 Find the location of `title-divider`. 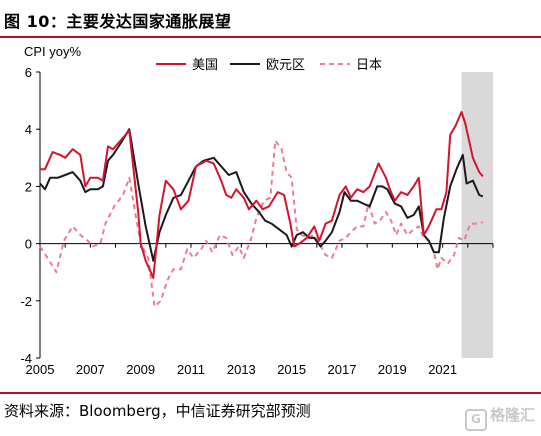

title-divider is located at coordinates (270, 37).